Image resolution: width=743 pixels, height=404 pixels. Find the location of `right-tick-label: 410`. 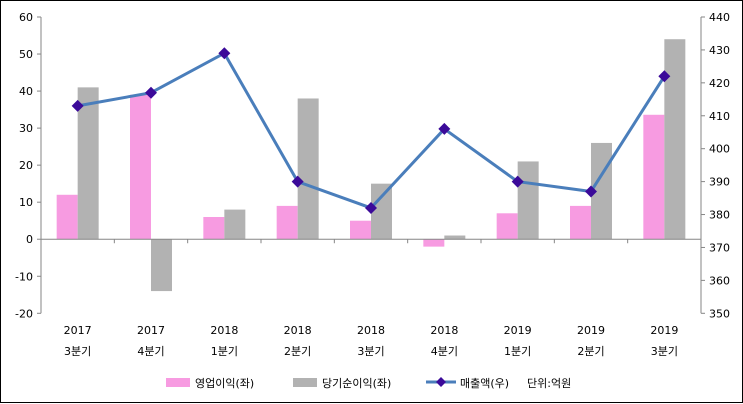

right-tick-label: 410 is located at coordinates (719, 116).